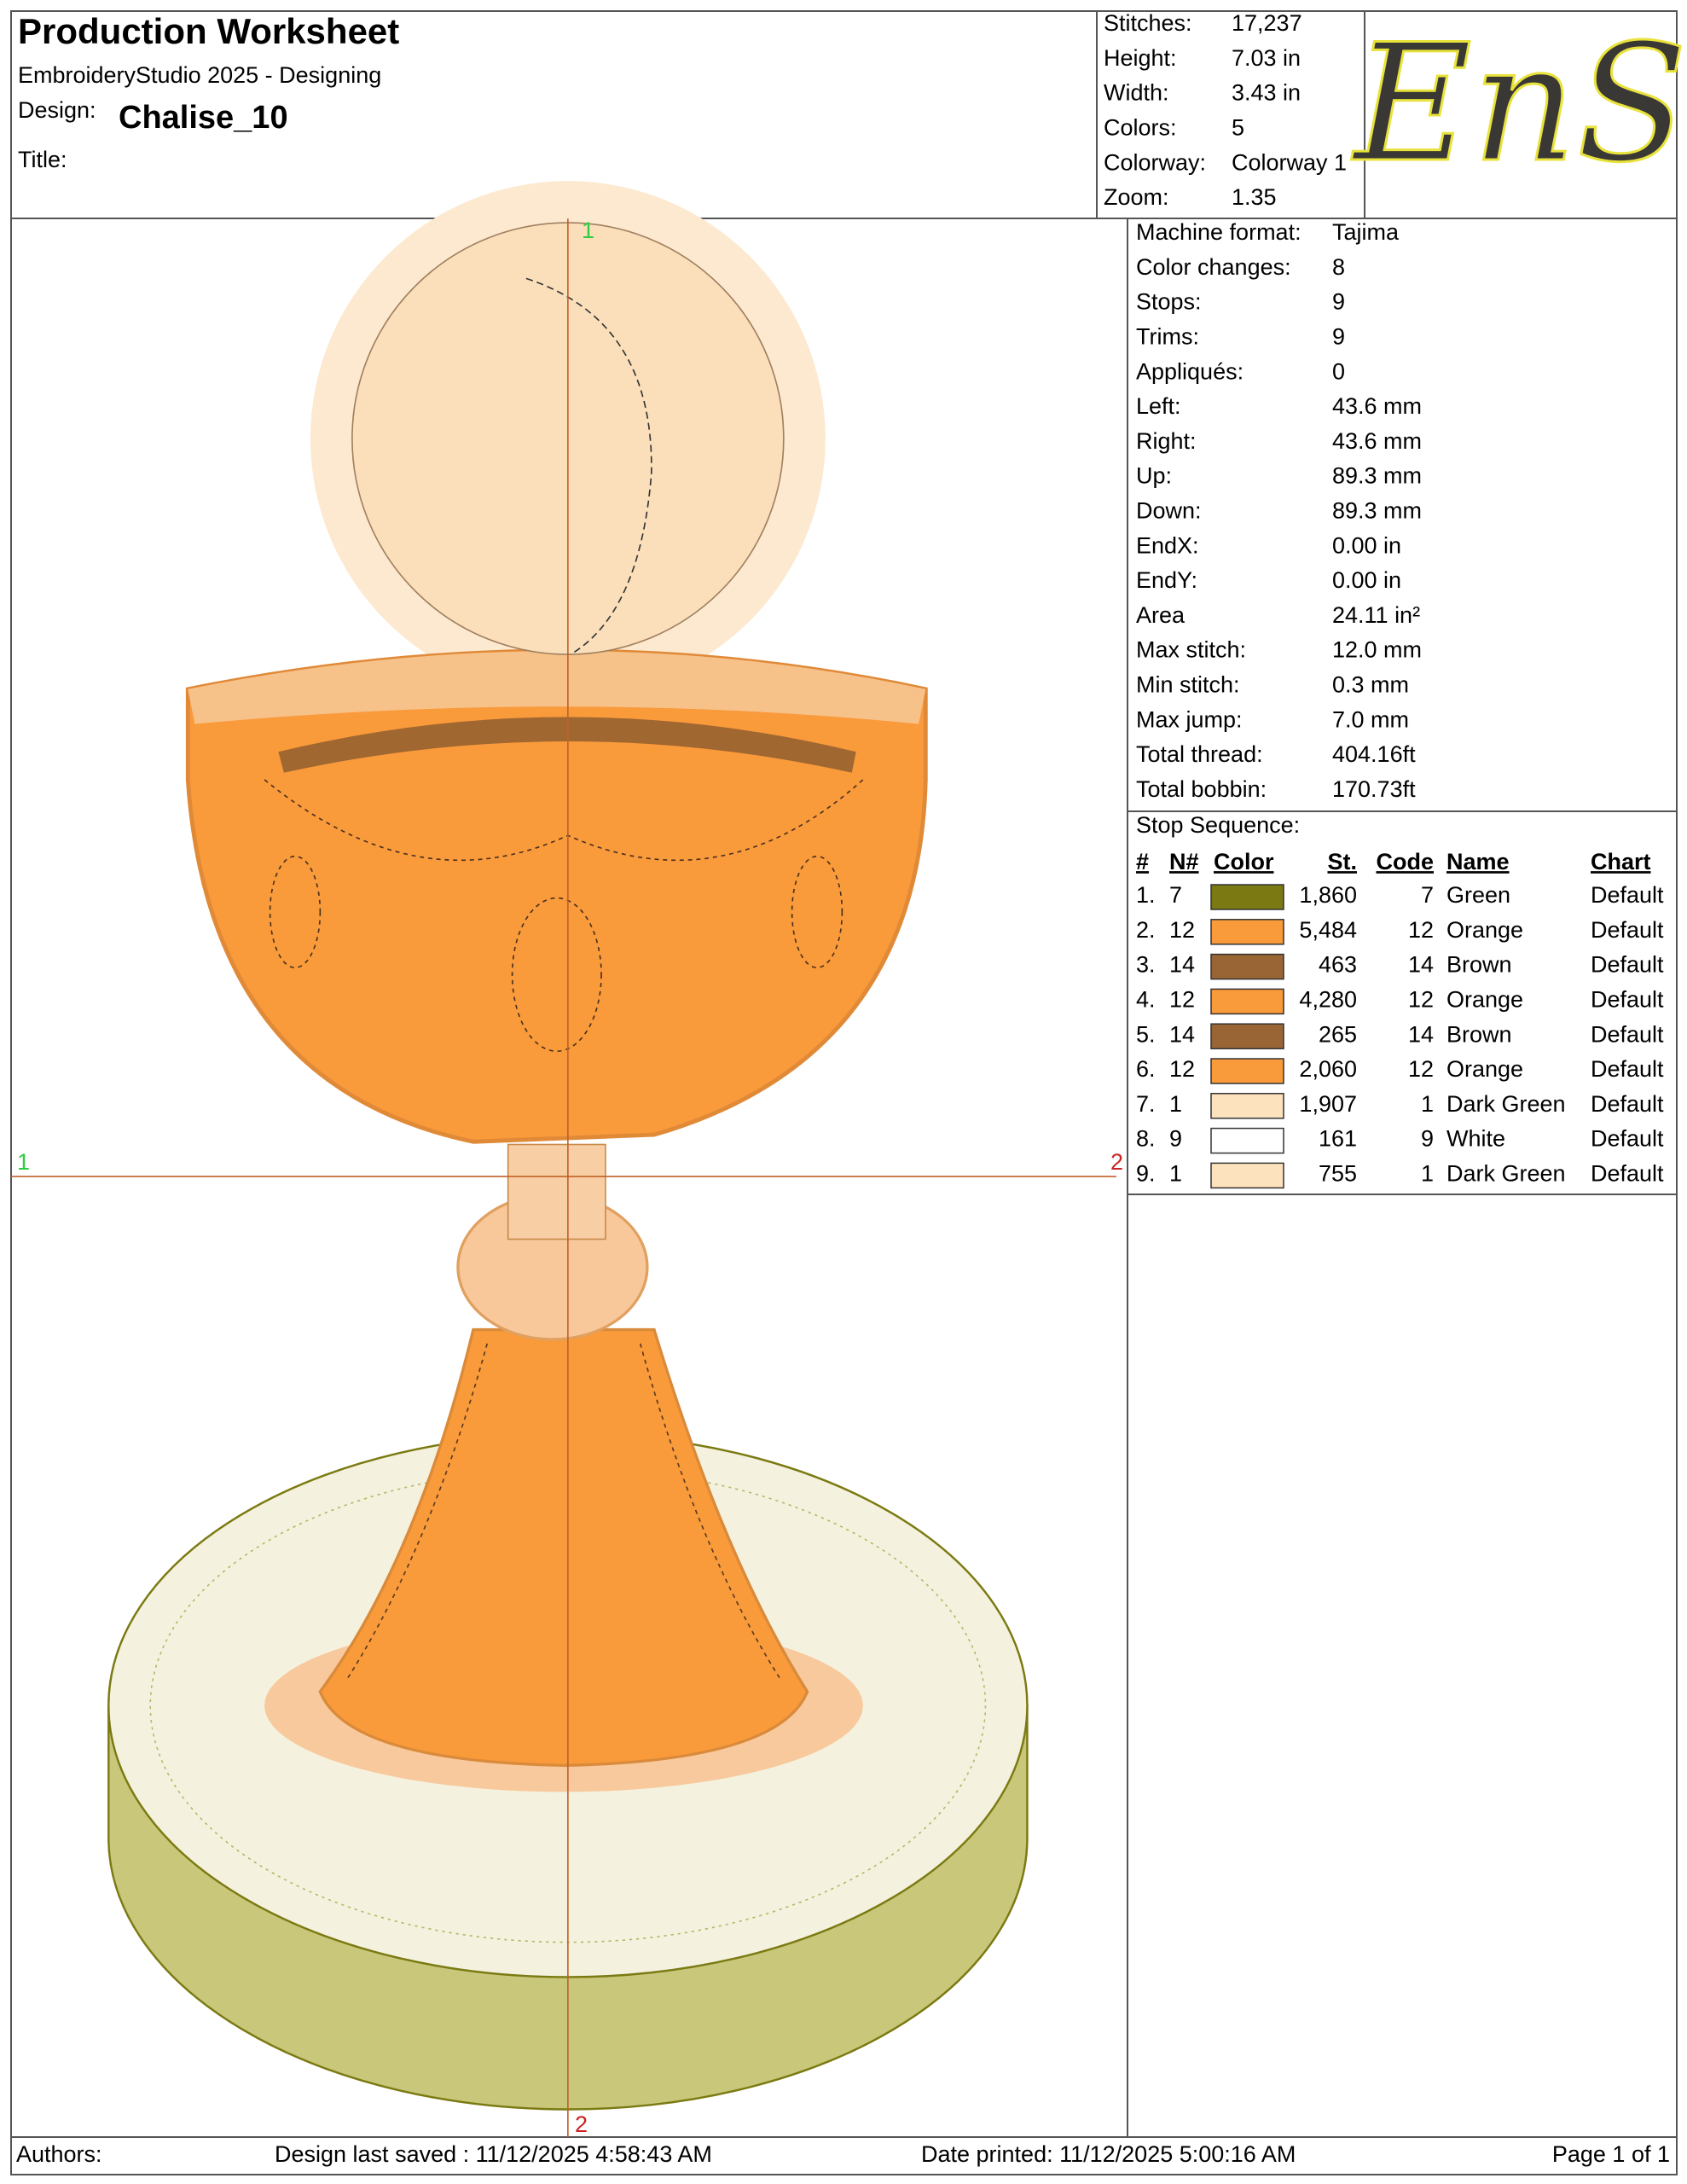 Image resolution: width=1687 pixels, height=2184 pixels. I want to click on column-header: N#, so click(1184, 862).